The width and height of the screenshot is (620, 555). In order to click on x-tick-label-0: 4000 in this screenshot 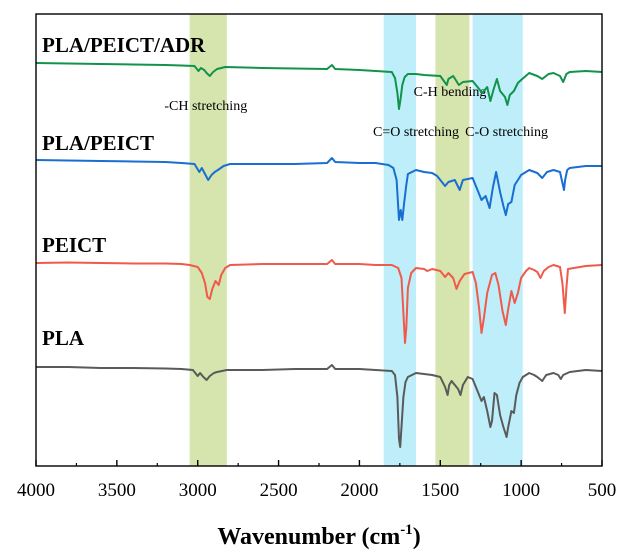, I will do `click(36, 490)`.